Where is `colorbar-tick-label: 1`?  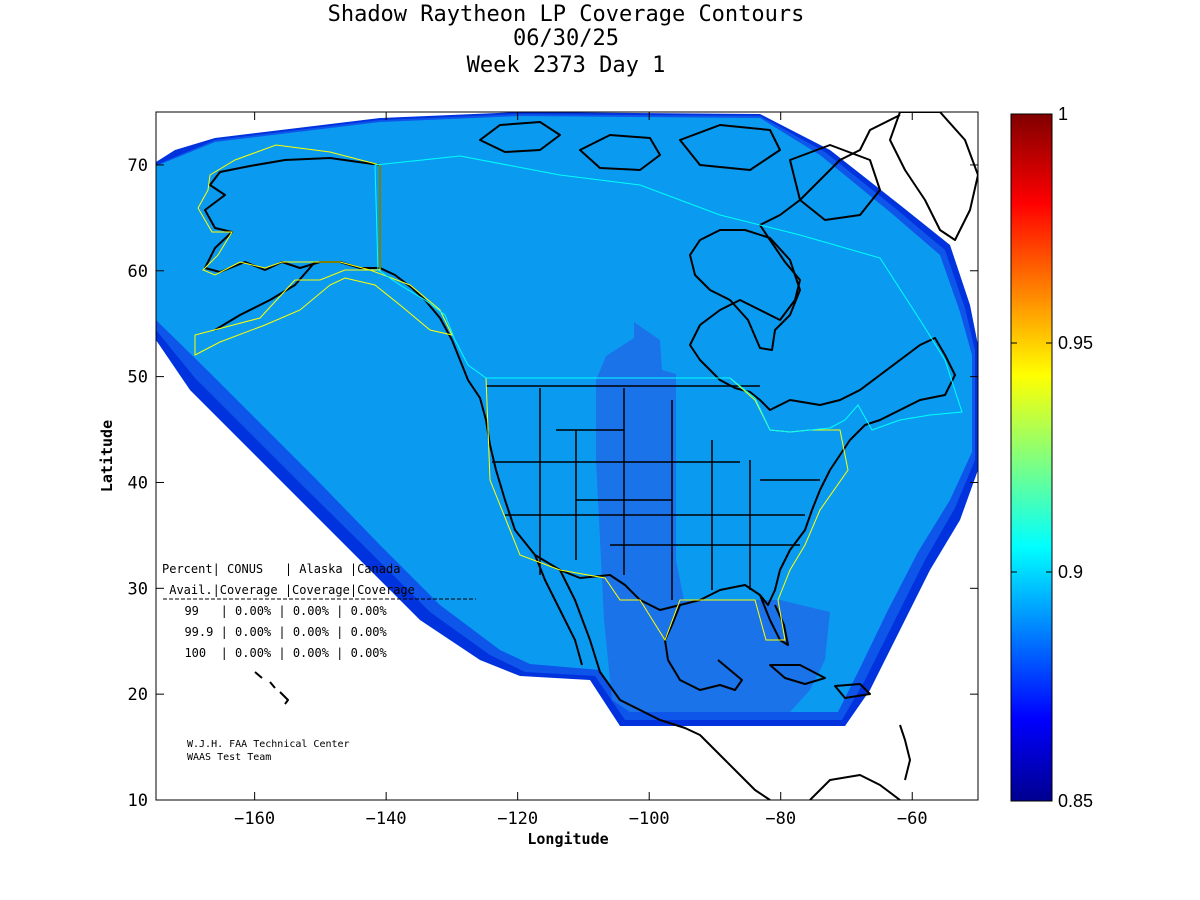 colorbar-tick-label: 1 is located at coordinates (1063, 114).